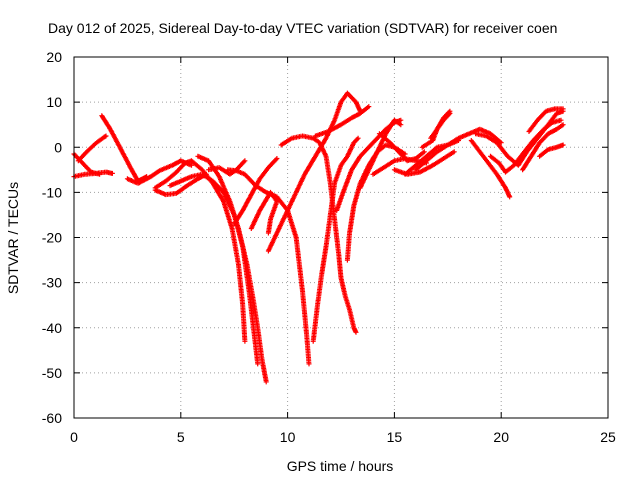 The image size is (640, 480). What do you see at coordinates (608, 437) in the screenshot?
I see `x-tick-label: 25` at bounding box center [608, 437].